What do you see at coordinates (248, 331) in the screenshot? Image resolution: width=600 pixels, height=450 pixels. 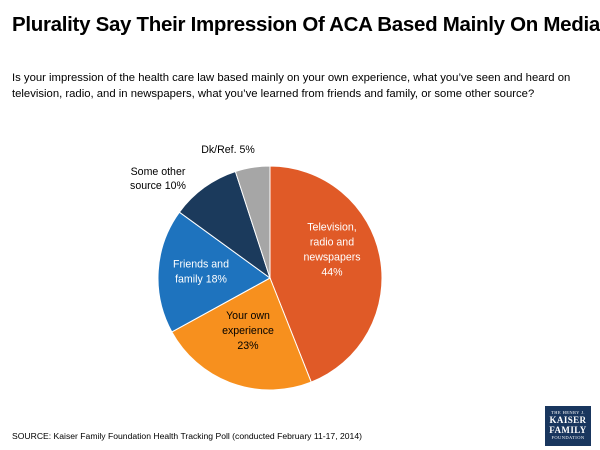 I see `slice-label-1-line-1: experience` at bounding box center [248, 331].